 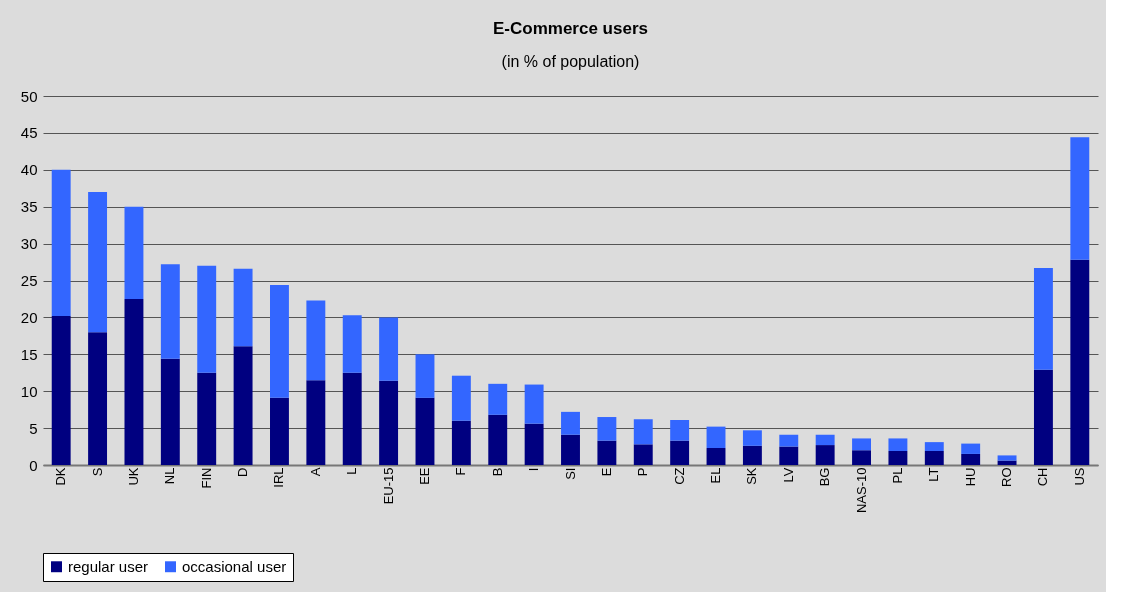 What do you see at coordinates (679, 476) in the screenshot?
I see `x-tick-label: CZ` at bounding box center [679, 476].